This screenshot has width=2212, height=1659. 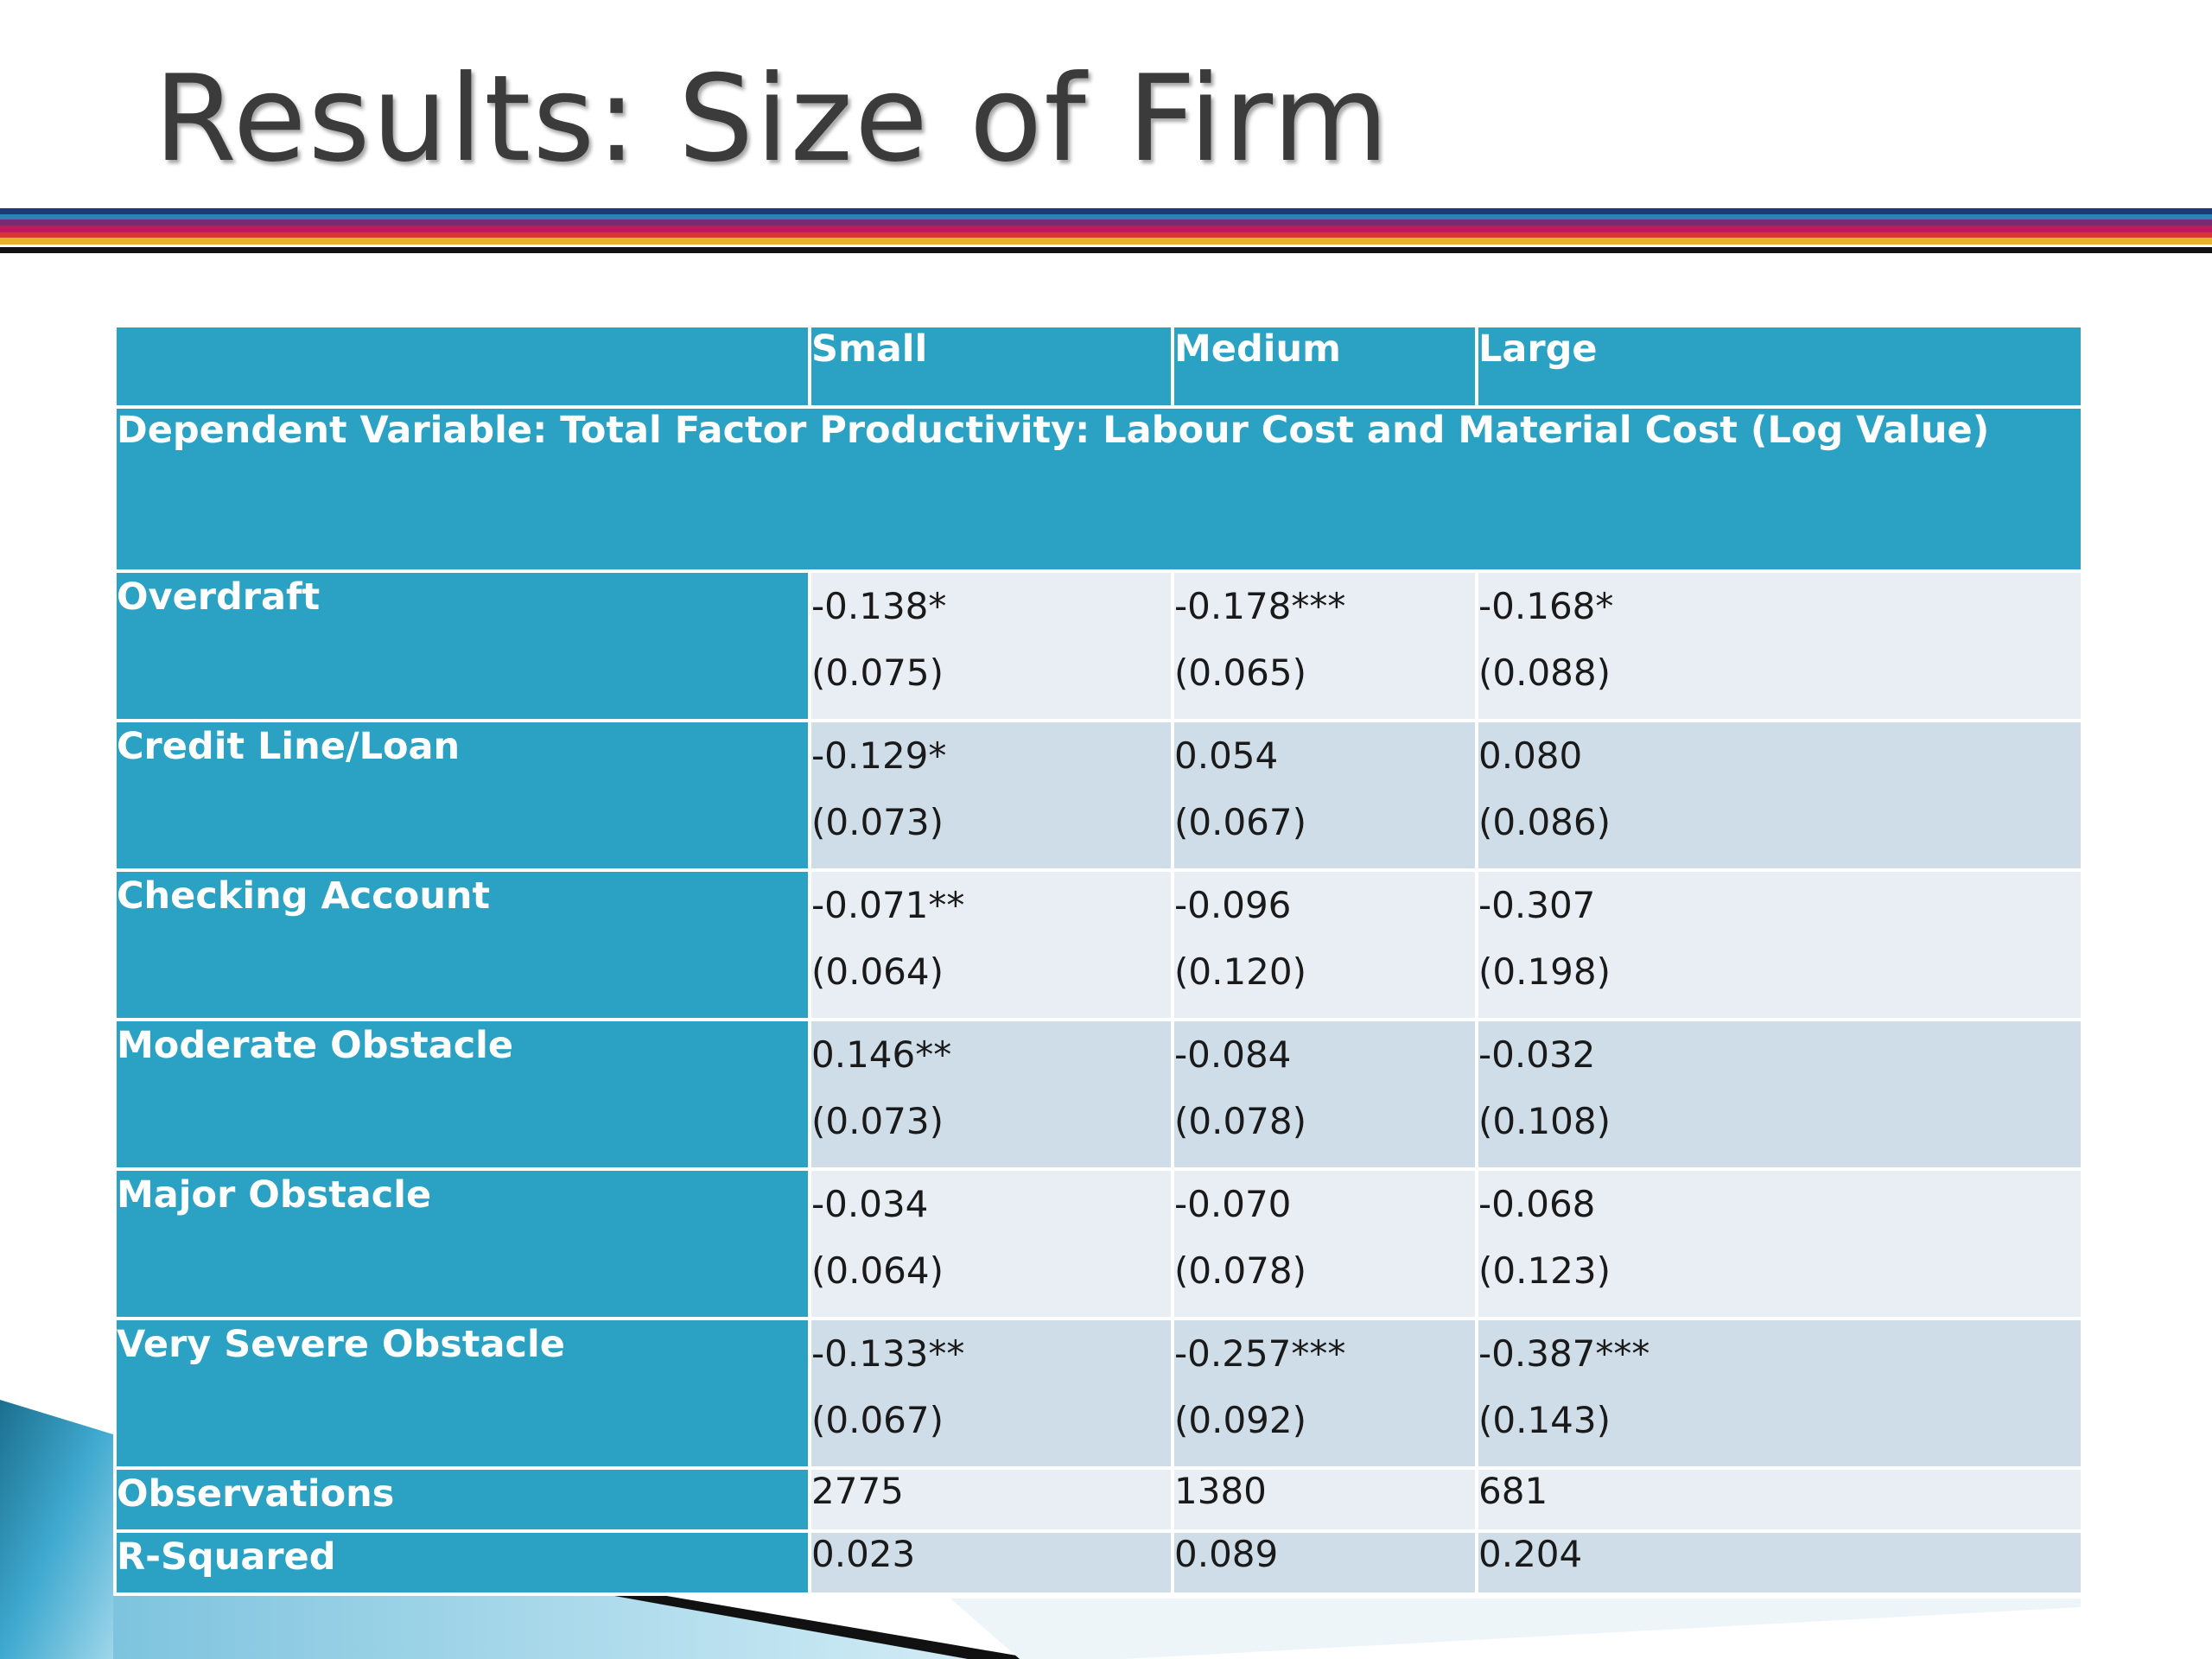 What do you see at coordinates (1544, 1270) in the screenshot?
I see `standard-error: (0.123)` at bounding box center [1544, 1270].